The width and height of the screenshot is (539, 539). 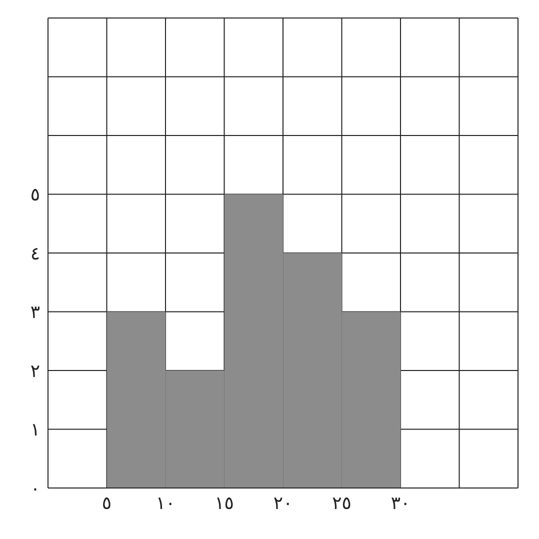 I want to click on x-tick-label: ٢٥, so click(x=342, y=503).